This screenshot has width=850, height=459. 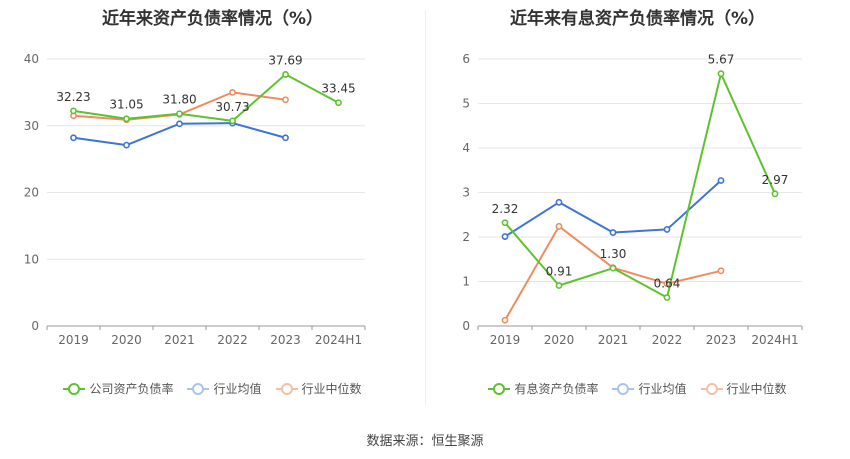 I want to click on data-label: 0.91, so click(x=559, y=272).